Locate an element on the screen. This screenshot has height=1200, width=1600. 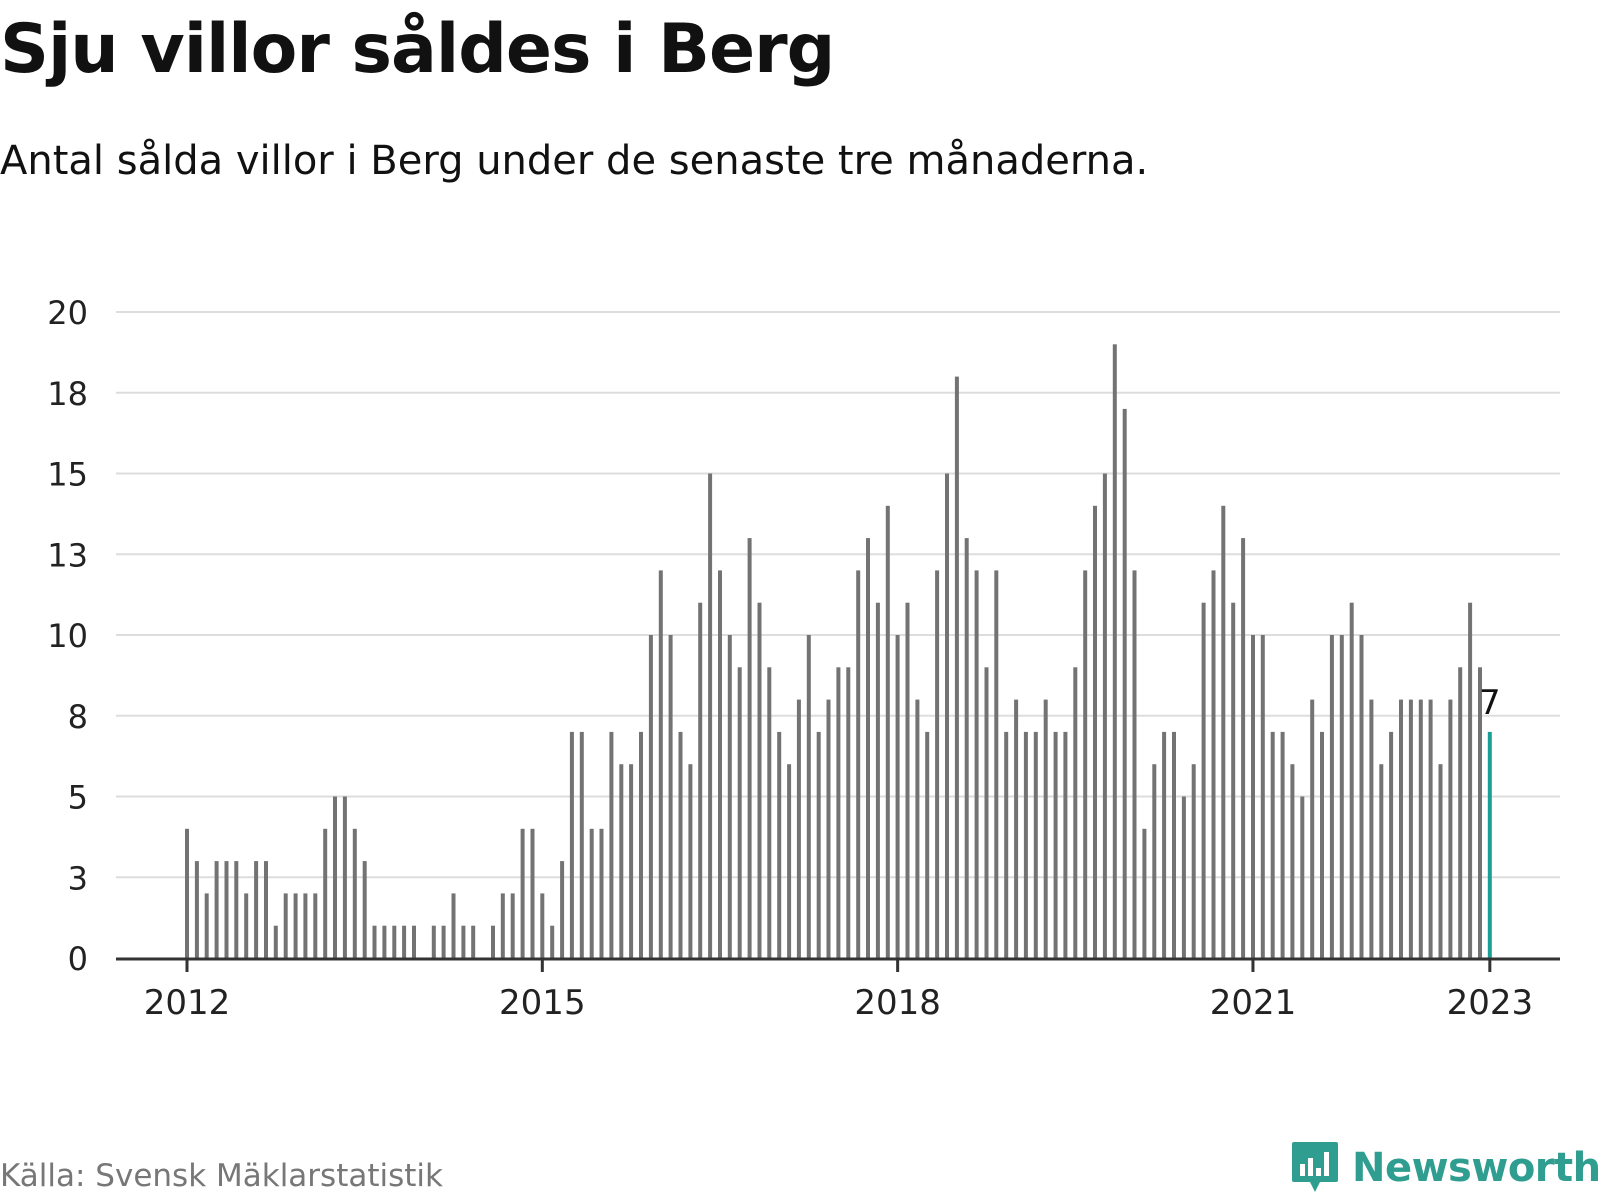
source-note: Källa: Svensk Mäklarstatistik is located at coordinates (221, 1176).